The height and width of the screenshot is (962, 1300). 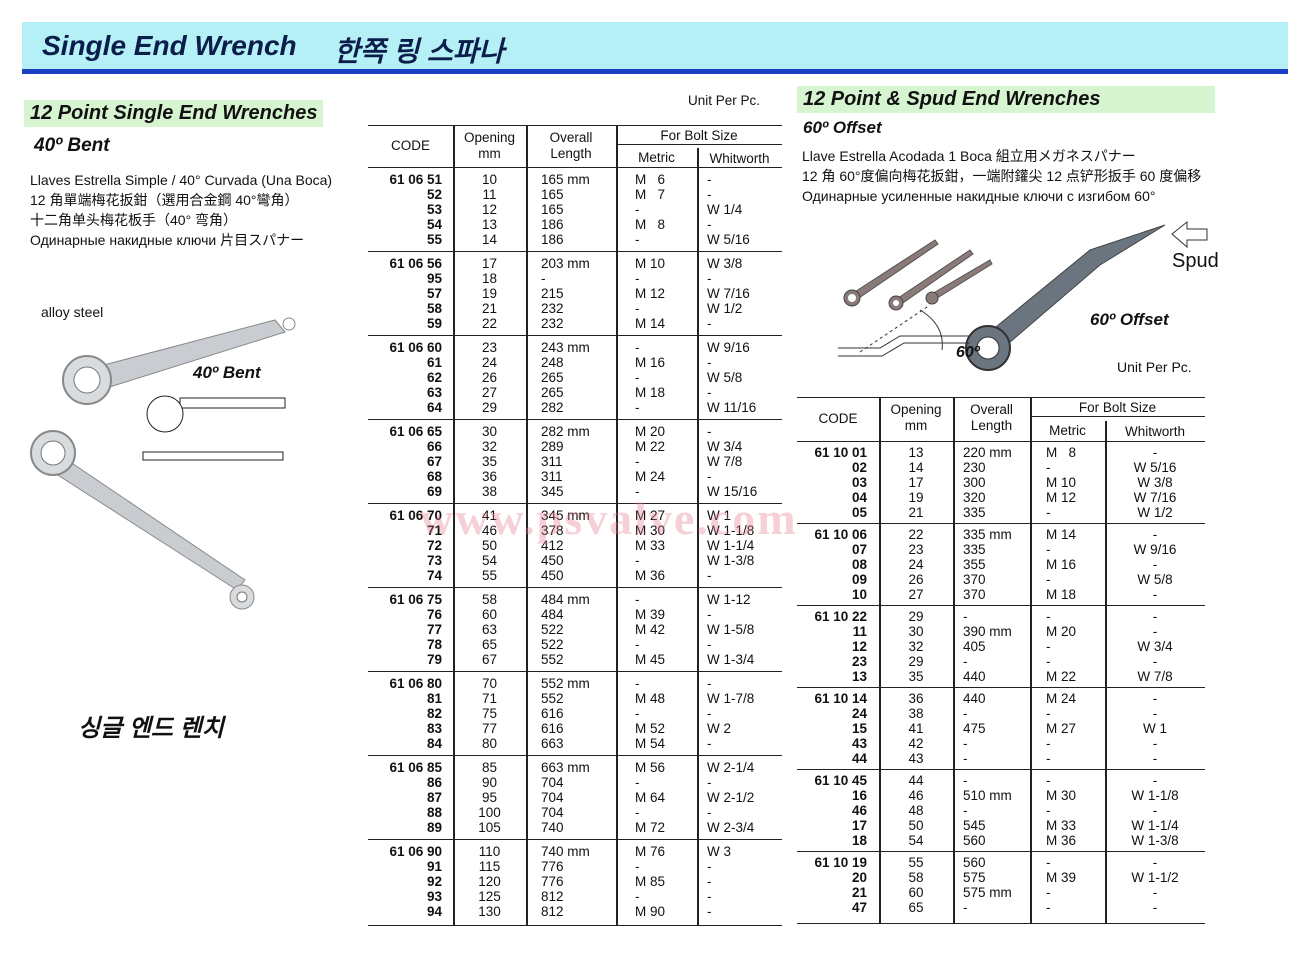 I want to click on table-row: 12 32 405 - W 3/4, so click(x=1001, y=646).